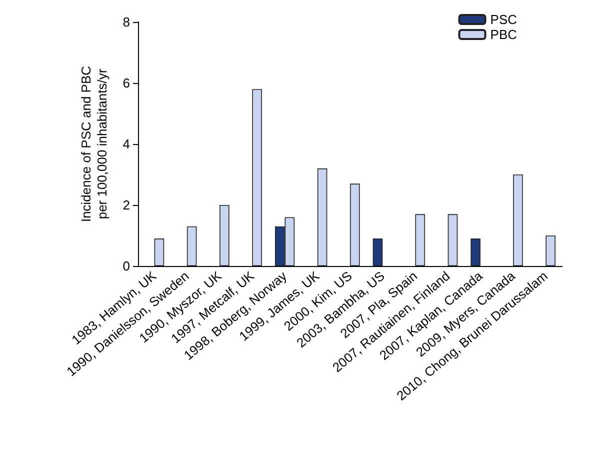  What do you see at coordinates (126, 83) in the screenshot?
I see `y-tick-label: 6` at bounding box center [126, 83].